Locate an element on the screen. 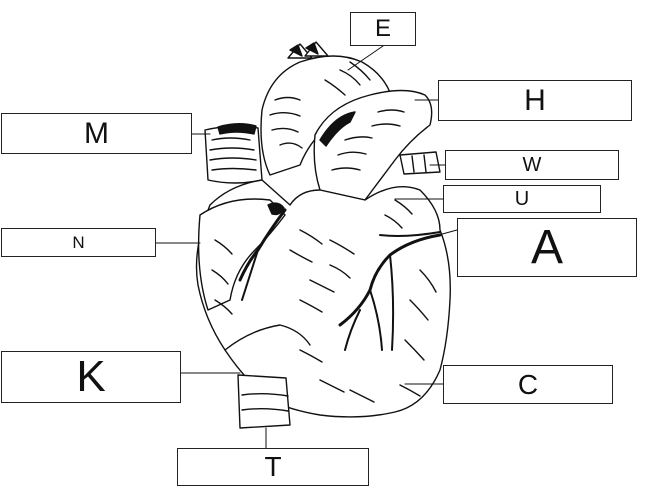  superior-vena-cava is located at coordinates (233, 153).